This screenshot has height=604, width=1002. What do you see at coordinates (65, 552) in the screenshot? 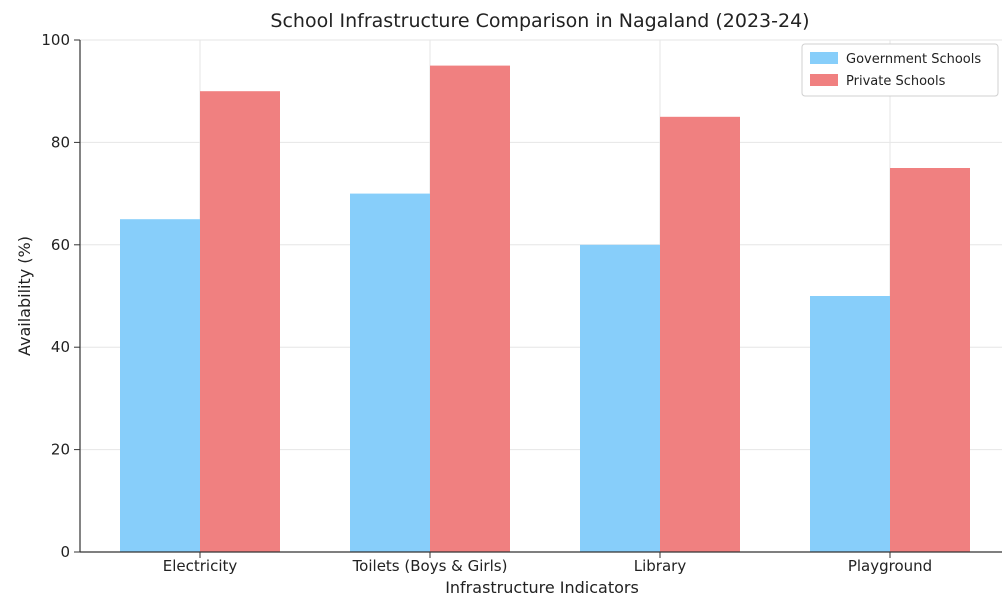
I see `y-tick-label: 0` at bounding box center [65, 552].